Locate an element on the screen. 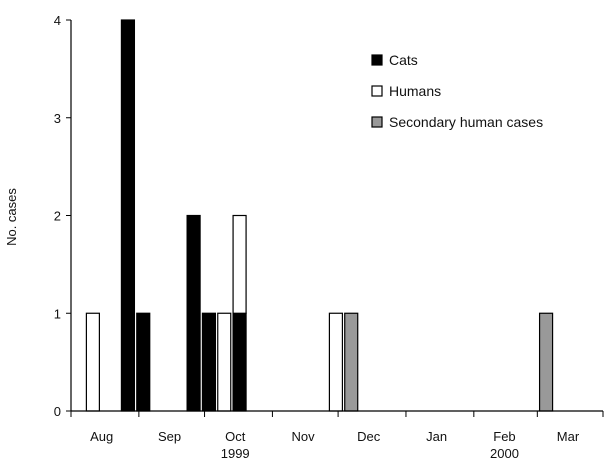 The height and width of the screenshot is (461, 607). legend-label: Humans is located at coordinates (415, 91).